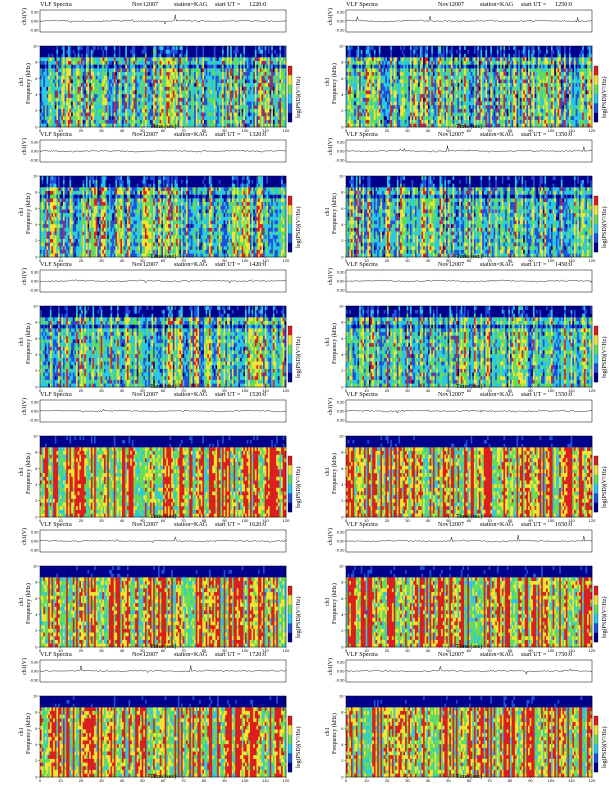 Image resolution: width=612 pixels, height=792 pixels. I want to click on y-tick-label: 2, so click(342, 630).